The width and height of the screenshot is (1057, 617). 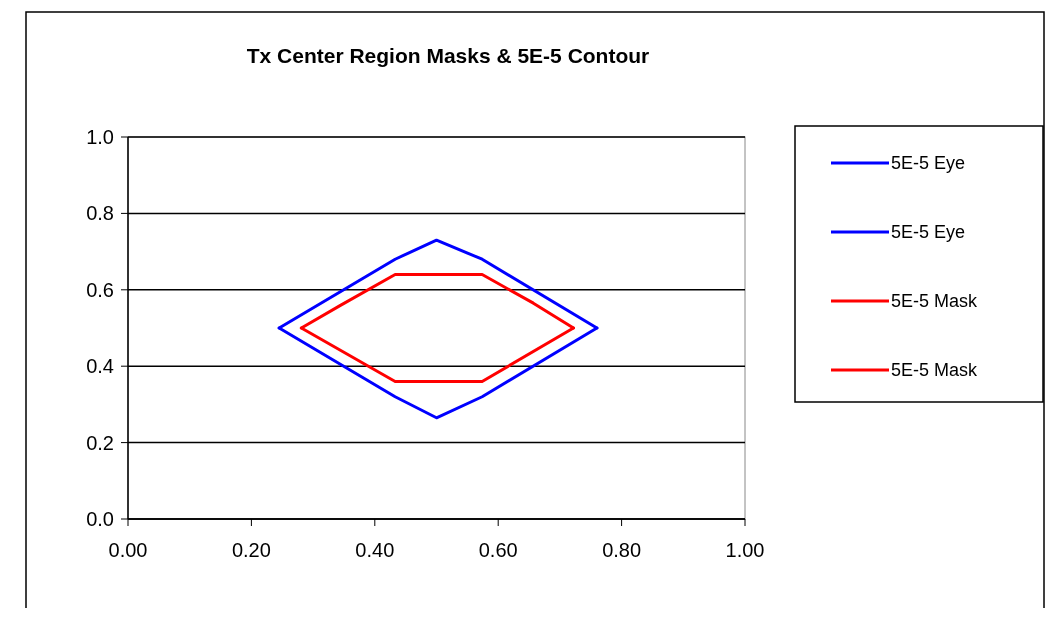 I want to click on y-tick-label: 0.4, so click(x=100, y=366).